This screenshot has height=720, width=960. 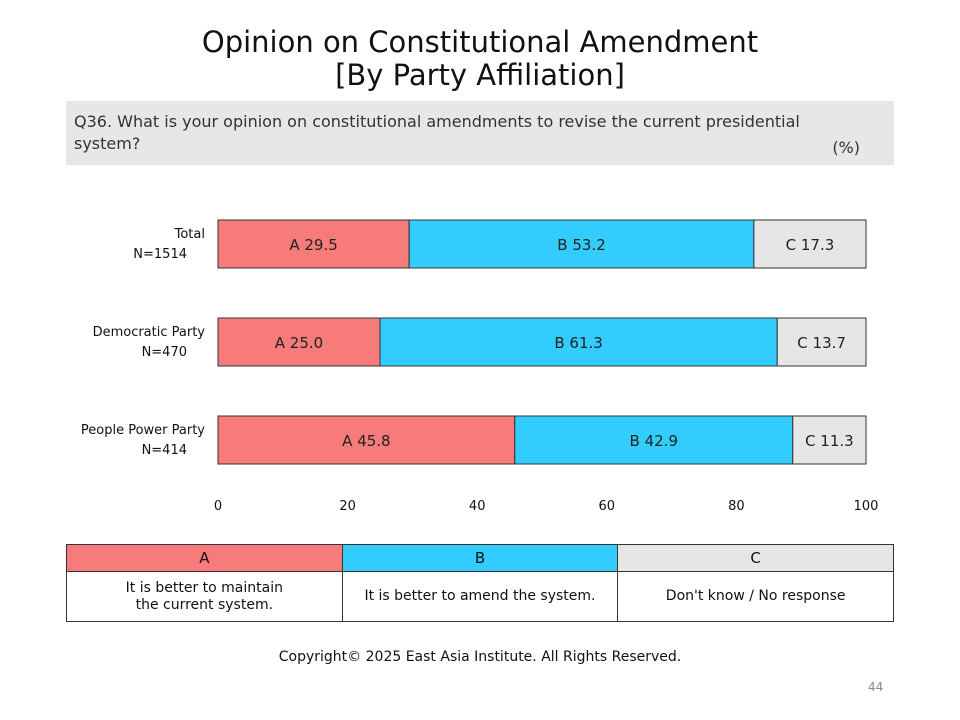 What do you see at coordinates (204, 558) in the screenshot?
I see `legend-header-a: A` at bounding box center [204, 558].